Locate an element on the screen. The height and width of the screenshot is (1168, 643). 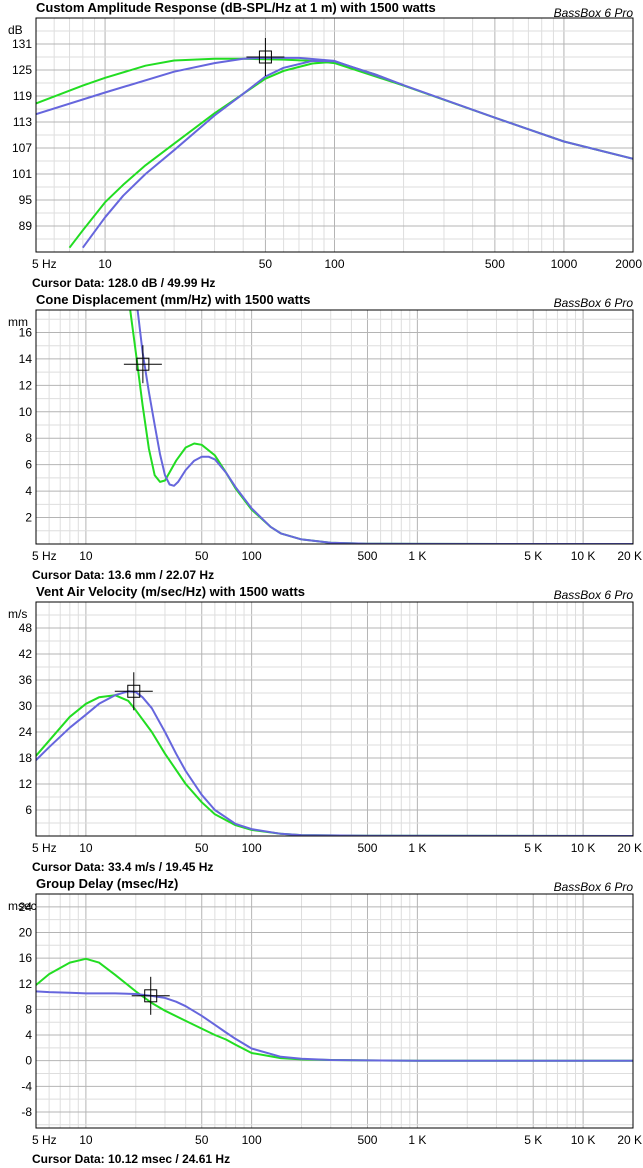
y-tick-label: 16 is located at coordinates (26, 958).